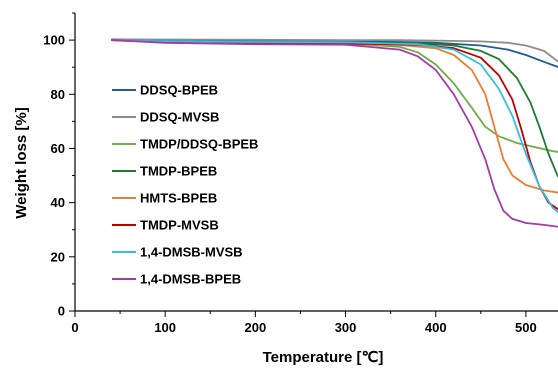  What do you see at coordinates (58, 94) in the screenshot?
I see `y-tick-label: 80` at bounding box center [58, 94].